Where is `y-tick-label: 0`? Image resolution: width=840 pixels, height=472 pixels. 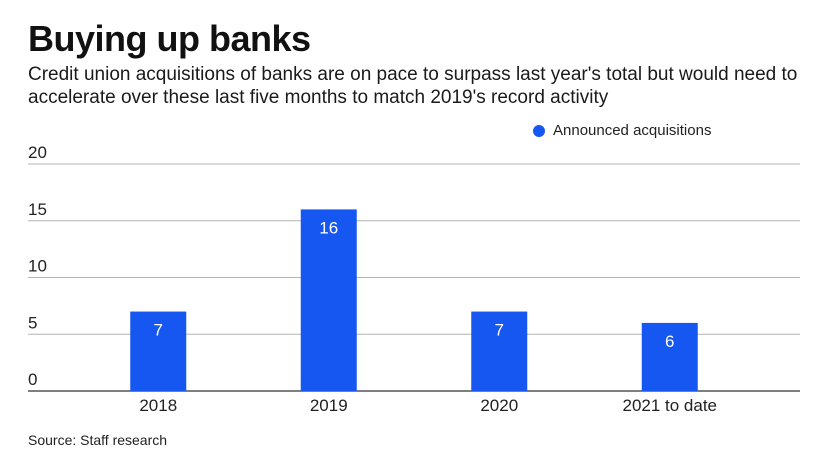
y-tick-label: 0 is located at coordinates (32, 379).